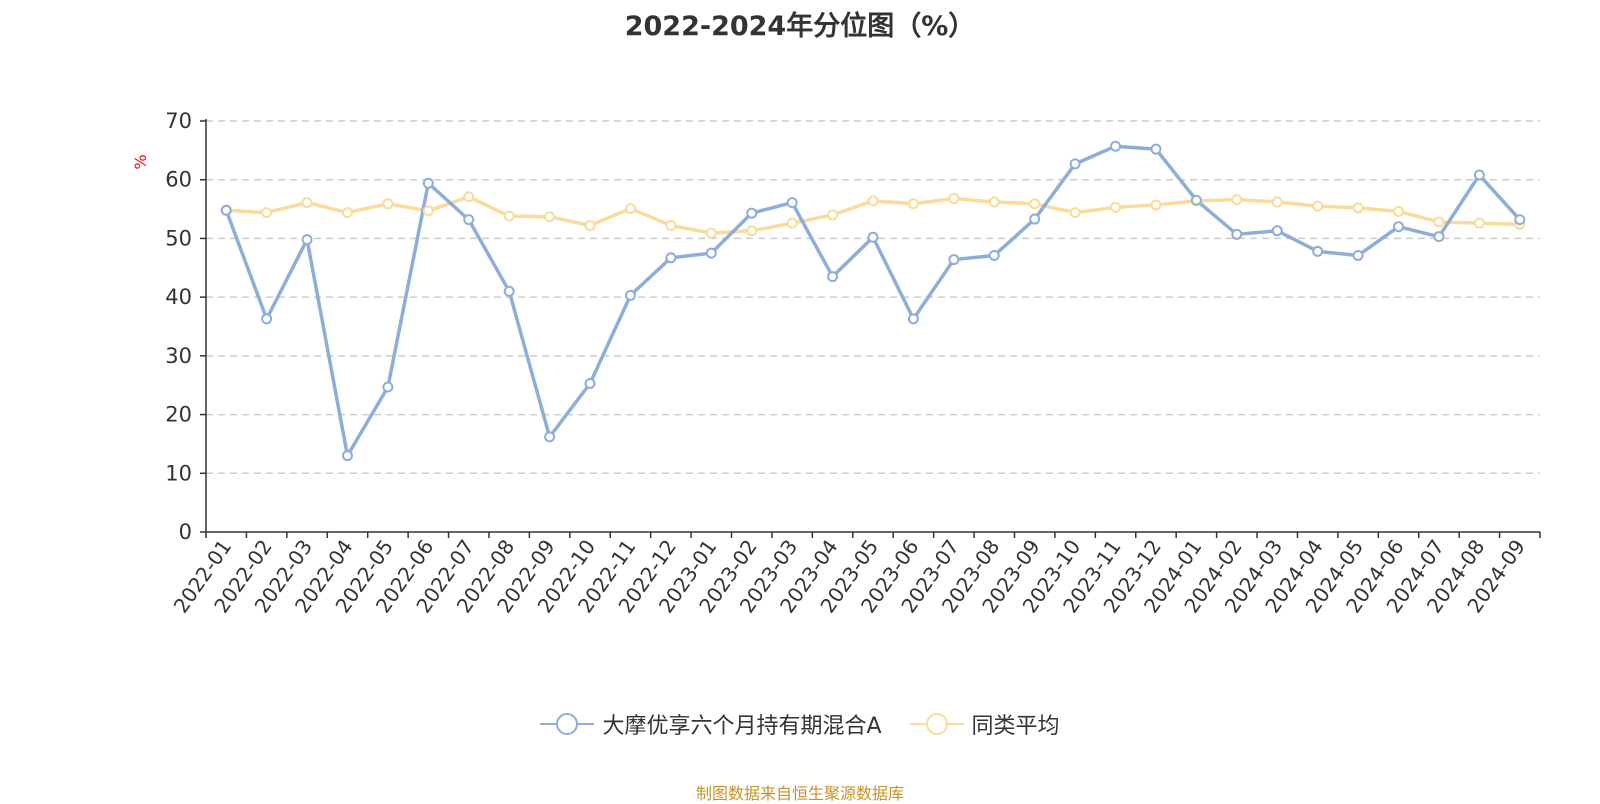 This screenshot has width=1600, height=804. Describe the element at coordinates (178, 297) in the screenshot. I see `y-tick-label: 40` at that location.